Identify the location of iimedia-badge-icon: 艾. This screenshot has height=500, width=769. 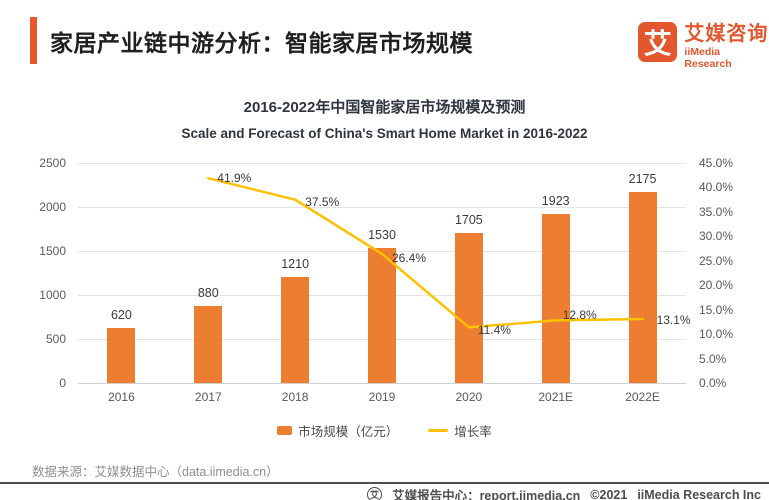
(375, 493).